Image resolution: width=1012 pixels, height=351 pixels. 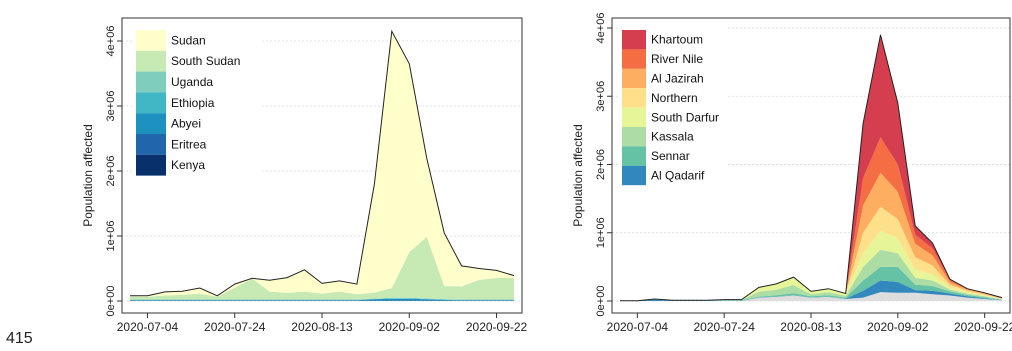 I want to click on legend-label: Abyei, so click(x=186, y=124).